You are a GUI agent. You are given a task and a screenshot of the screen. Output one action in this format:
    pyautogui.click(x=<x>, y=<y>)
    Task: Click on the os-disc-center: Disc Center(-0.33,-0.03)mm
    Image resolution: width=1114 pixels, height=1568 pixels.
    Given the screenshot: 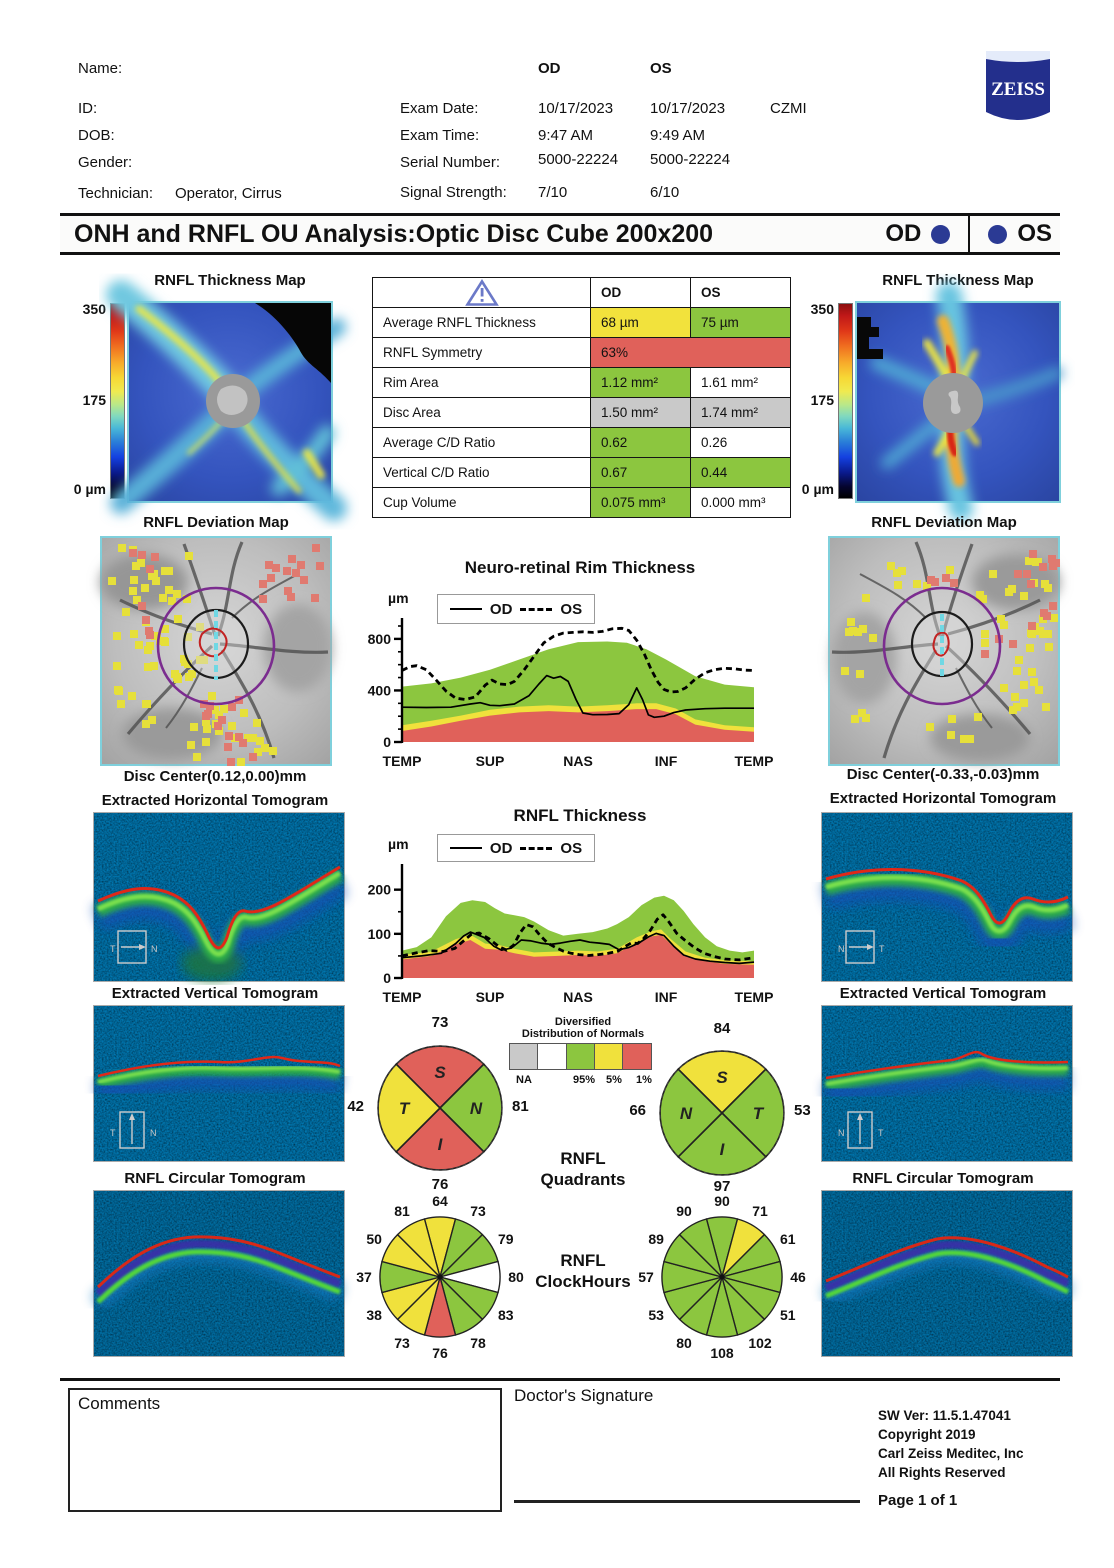 What is the action you would take?
    pyautogui.click(x=943, y=774)
    